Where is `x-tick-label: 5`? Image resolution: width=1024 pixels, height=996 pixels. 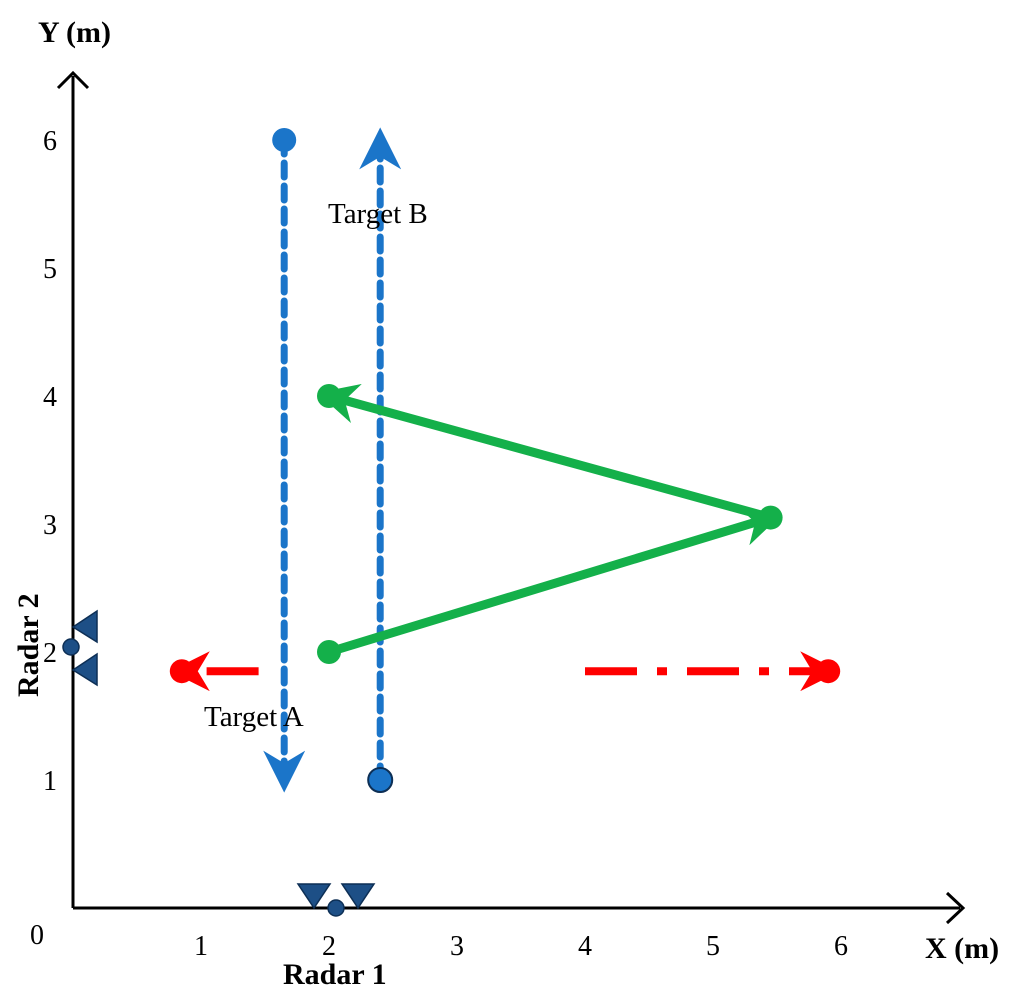
x-tick-label: 5 is located at coordinates (713, 946).